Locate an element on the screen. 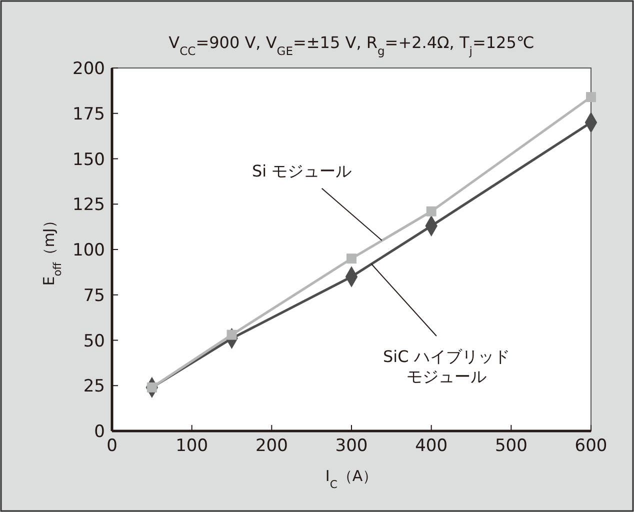  y-tick-label: 175 is located at coordinates (88, 114).